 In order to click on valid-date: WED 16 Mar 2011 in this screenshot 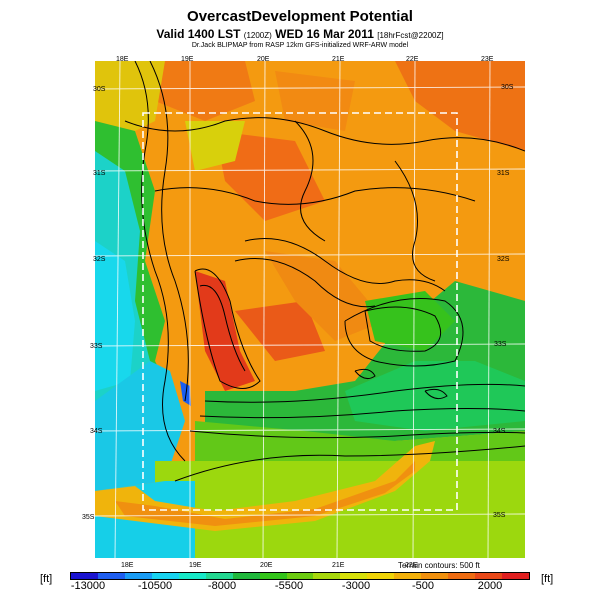, I will do `click(324, 34)`.